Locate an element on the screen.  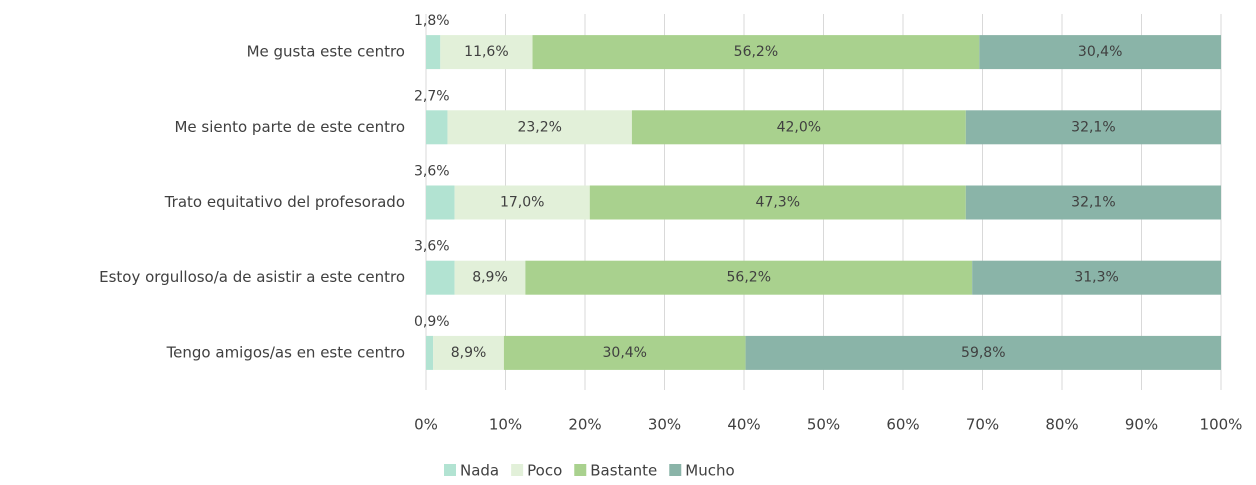
data-label: 0,9% is located at coordinates (432, 322).